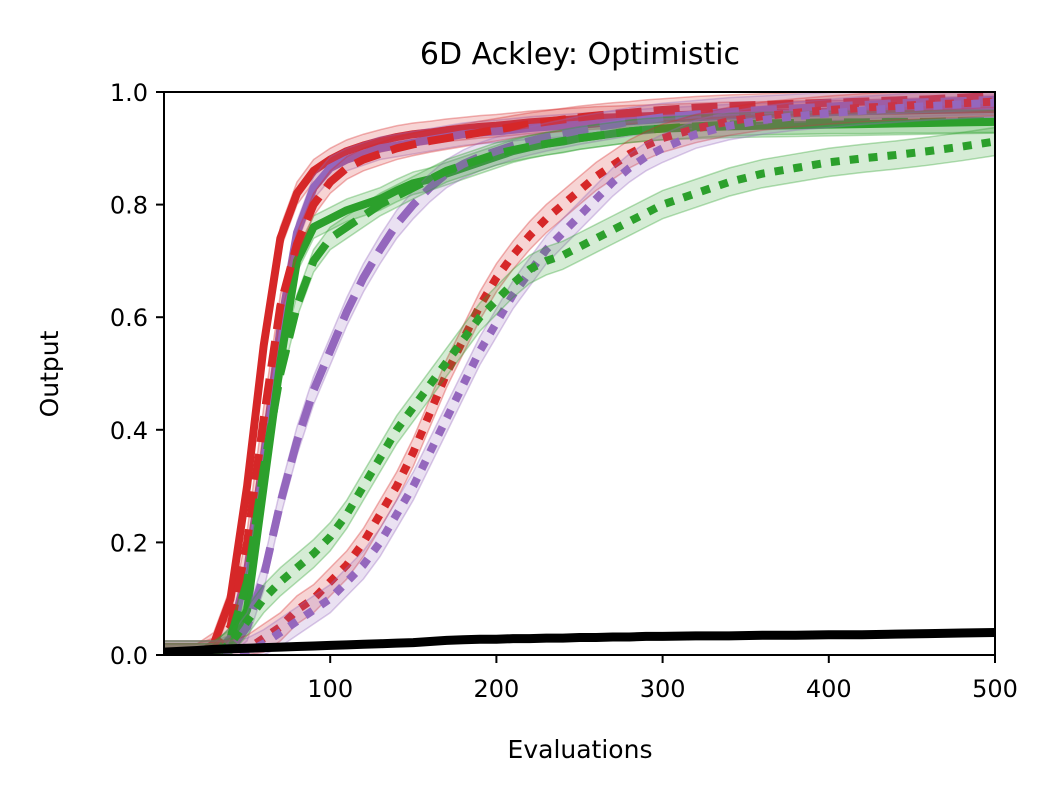 The height and width of the screenshot is (797, 1062). I want to click on y-axis: 0.0 0.2 0.4 0.6 0.8 1.0, so click(137, 374).